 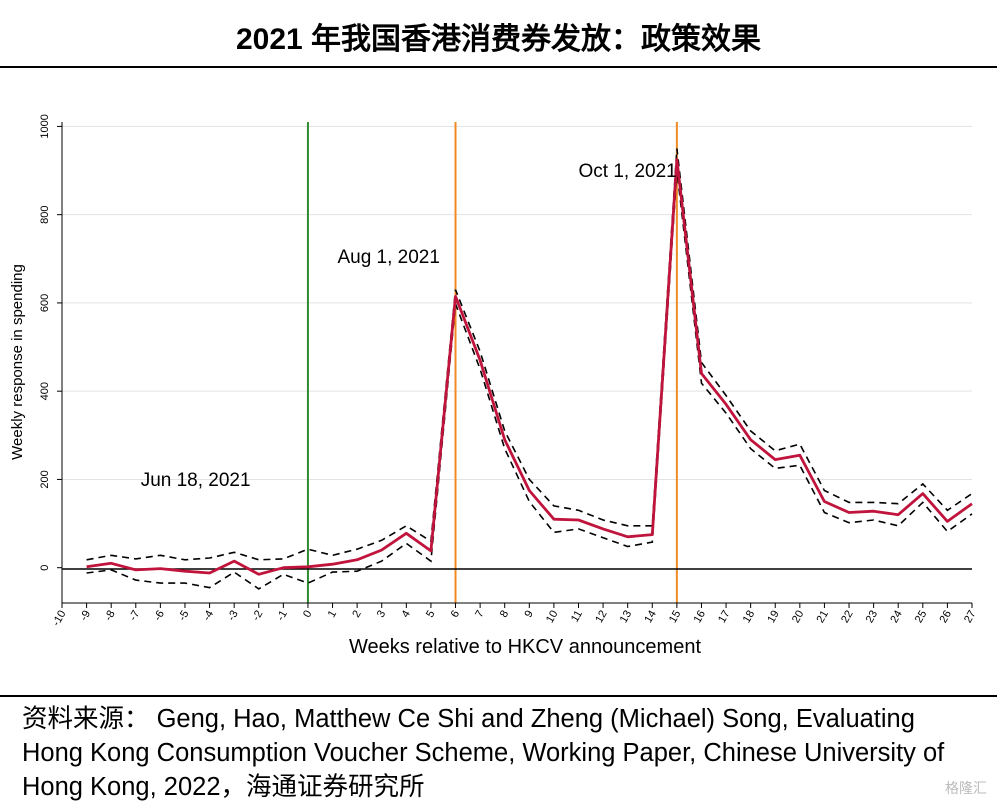 What do you see at coordinates (498, 696) in the screenshot?
I see `bottom-rule` at bounding box center [498, 696].